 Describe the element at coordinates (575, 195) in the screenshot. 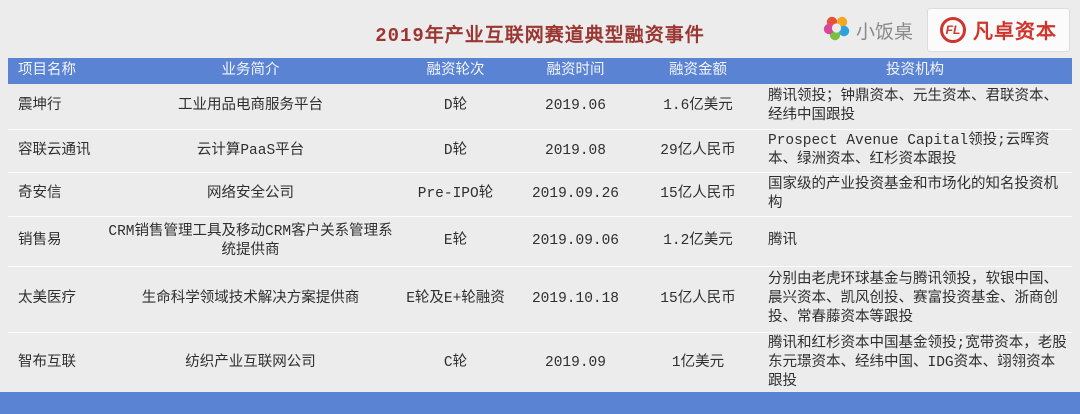

I see `cell-date: 2019.09.26` at that location.